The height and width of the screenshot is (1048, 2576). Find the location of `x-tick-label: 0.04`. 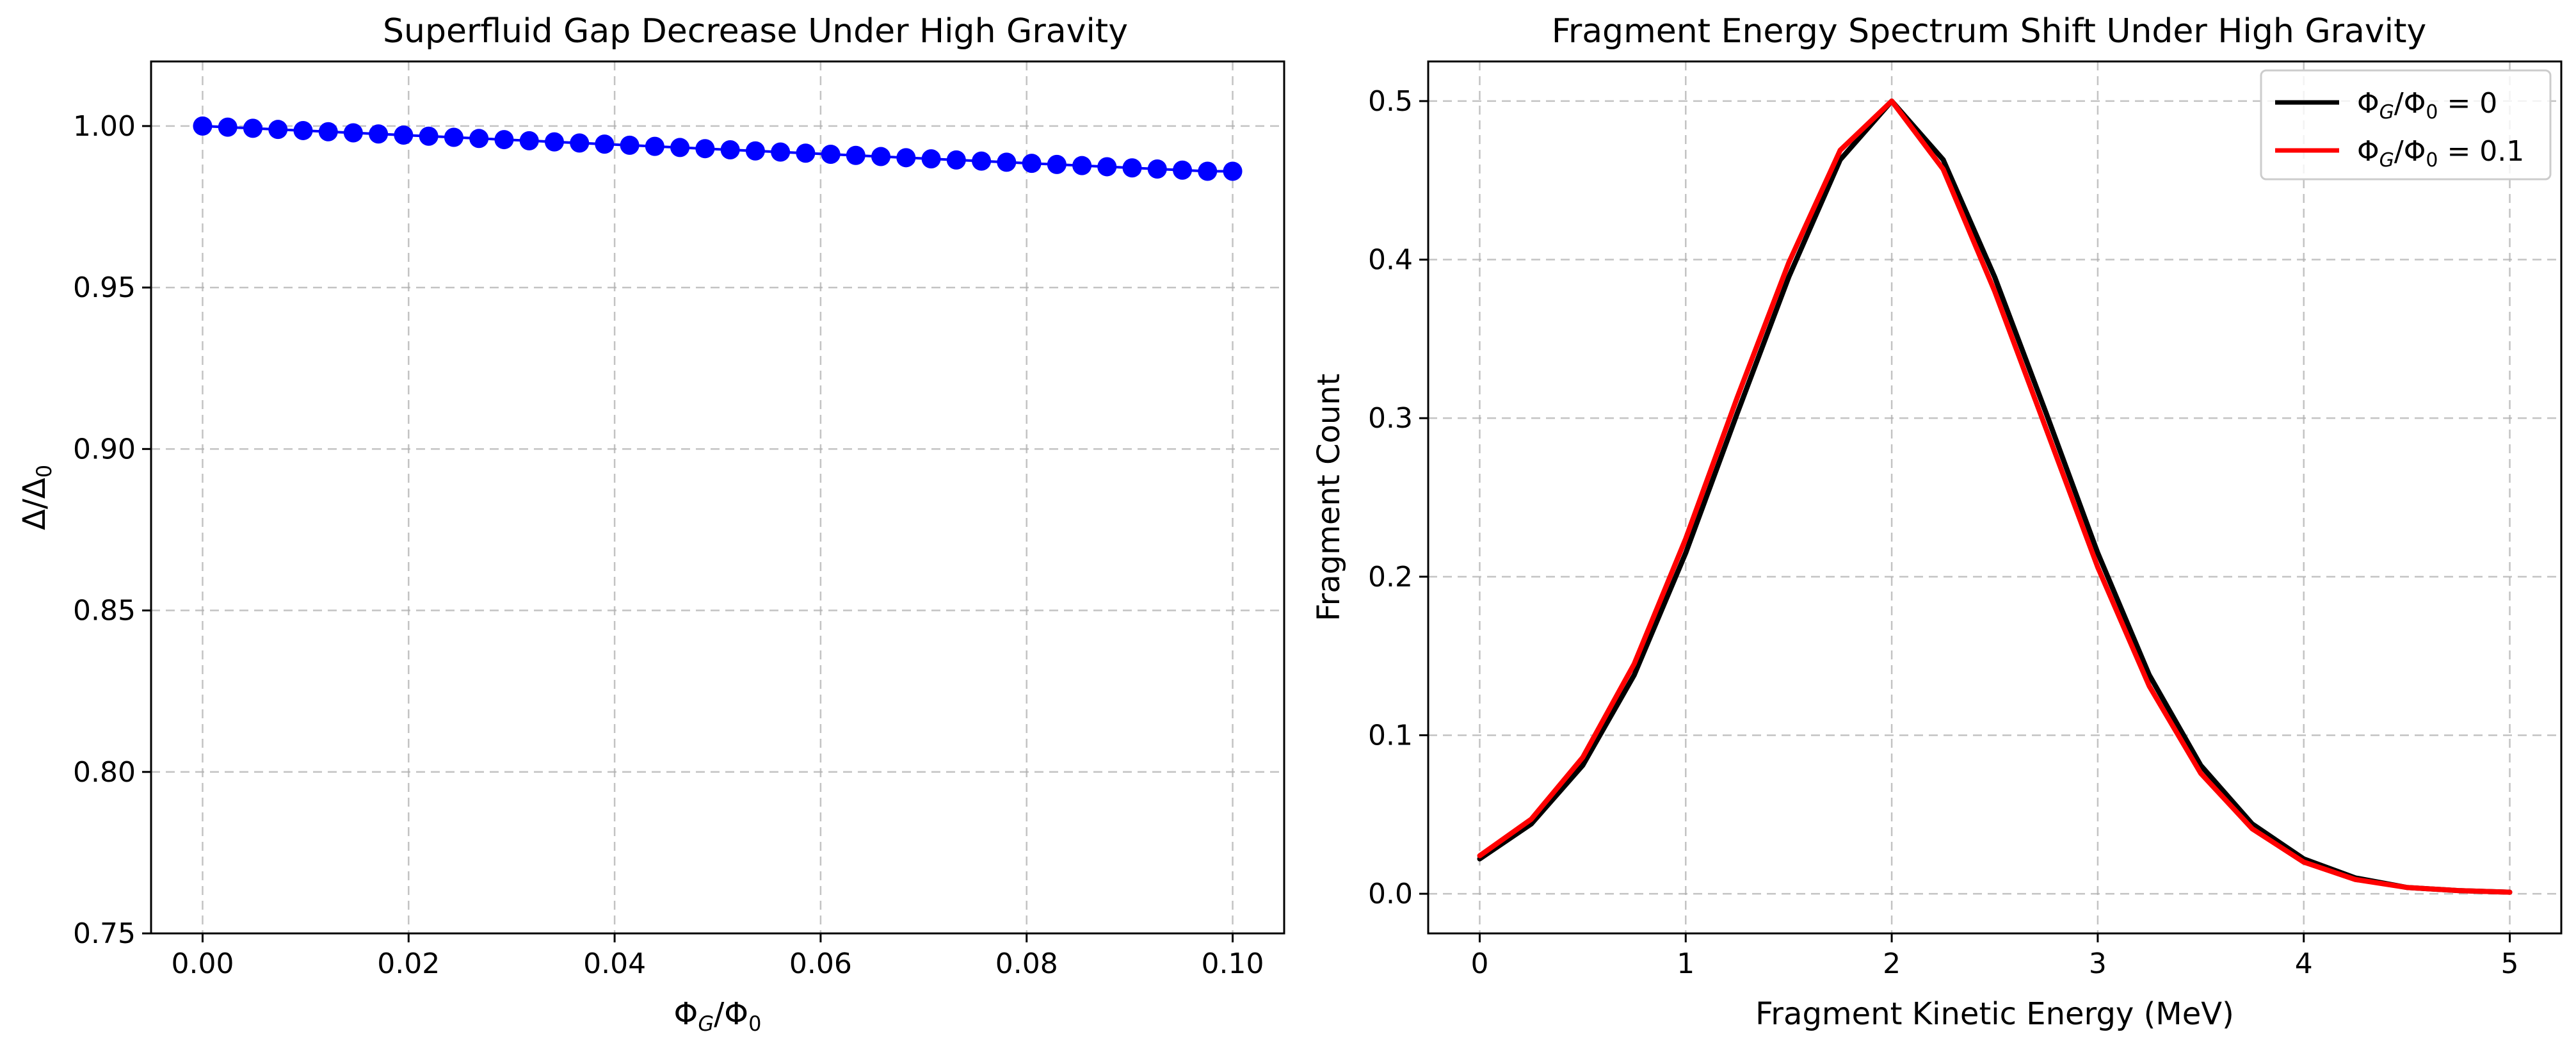

x-tick-label: 0.04 is located at coordinates (614, 963).